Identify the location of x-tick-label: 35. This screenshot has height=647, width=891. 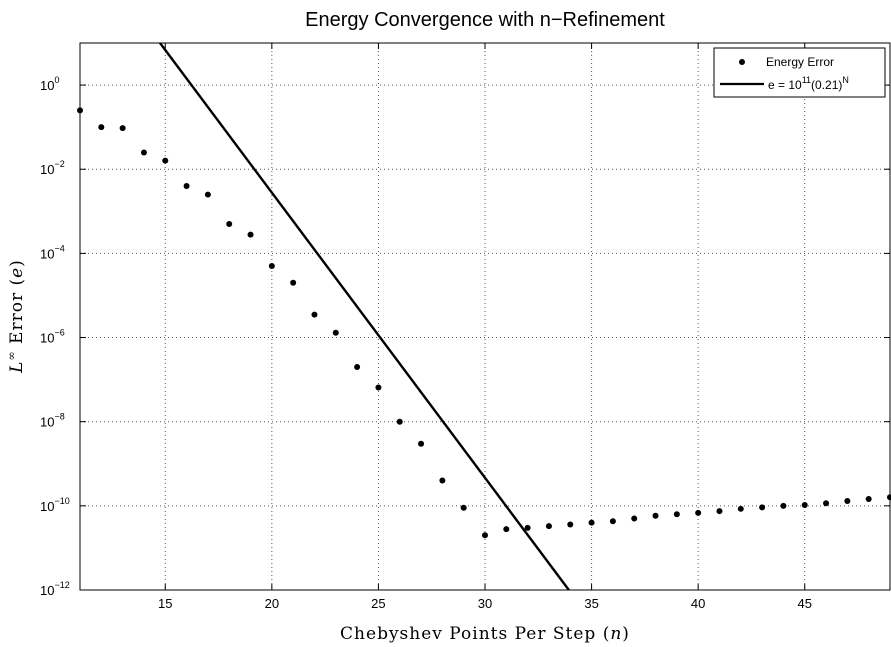
(591, 603).